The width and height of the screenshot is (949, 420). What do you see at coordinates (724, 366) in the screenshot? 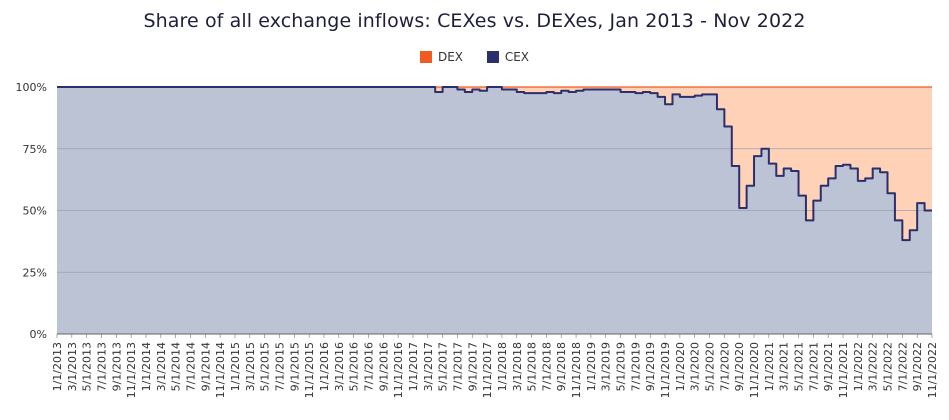
I see `x-tick-label: 7/1/2020` at bounding box center [724, 366].